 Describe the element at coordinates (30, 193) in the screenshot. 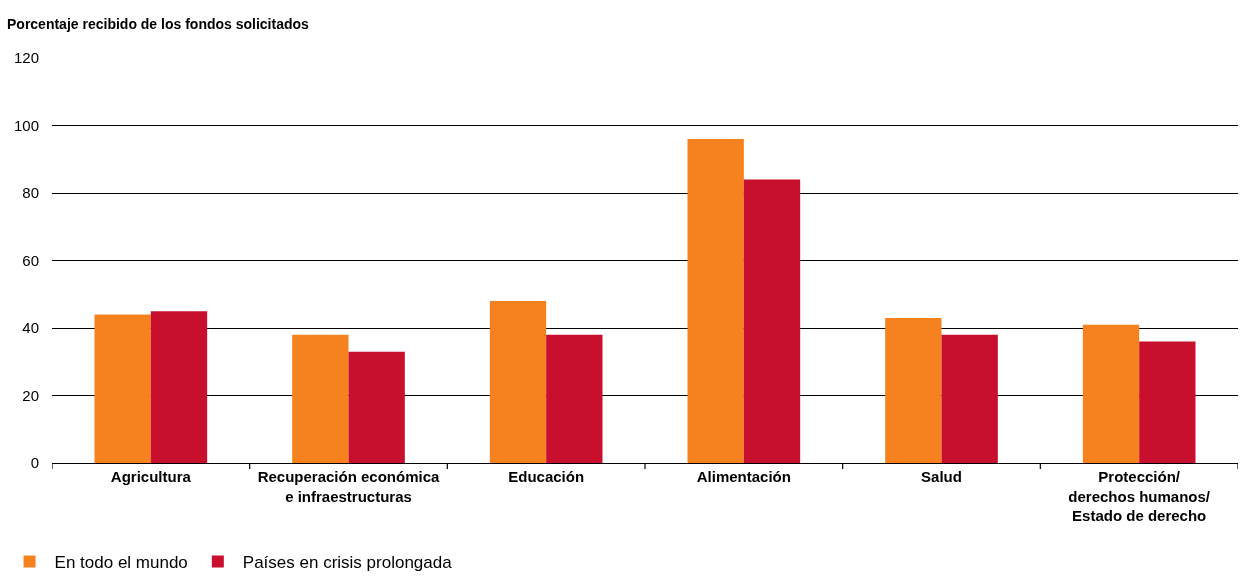

I see `y-tick-label: 80` at that location.